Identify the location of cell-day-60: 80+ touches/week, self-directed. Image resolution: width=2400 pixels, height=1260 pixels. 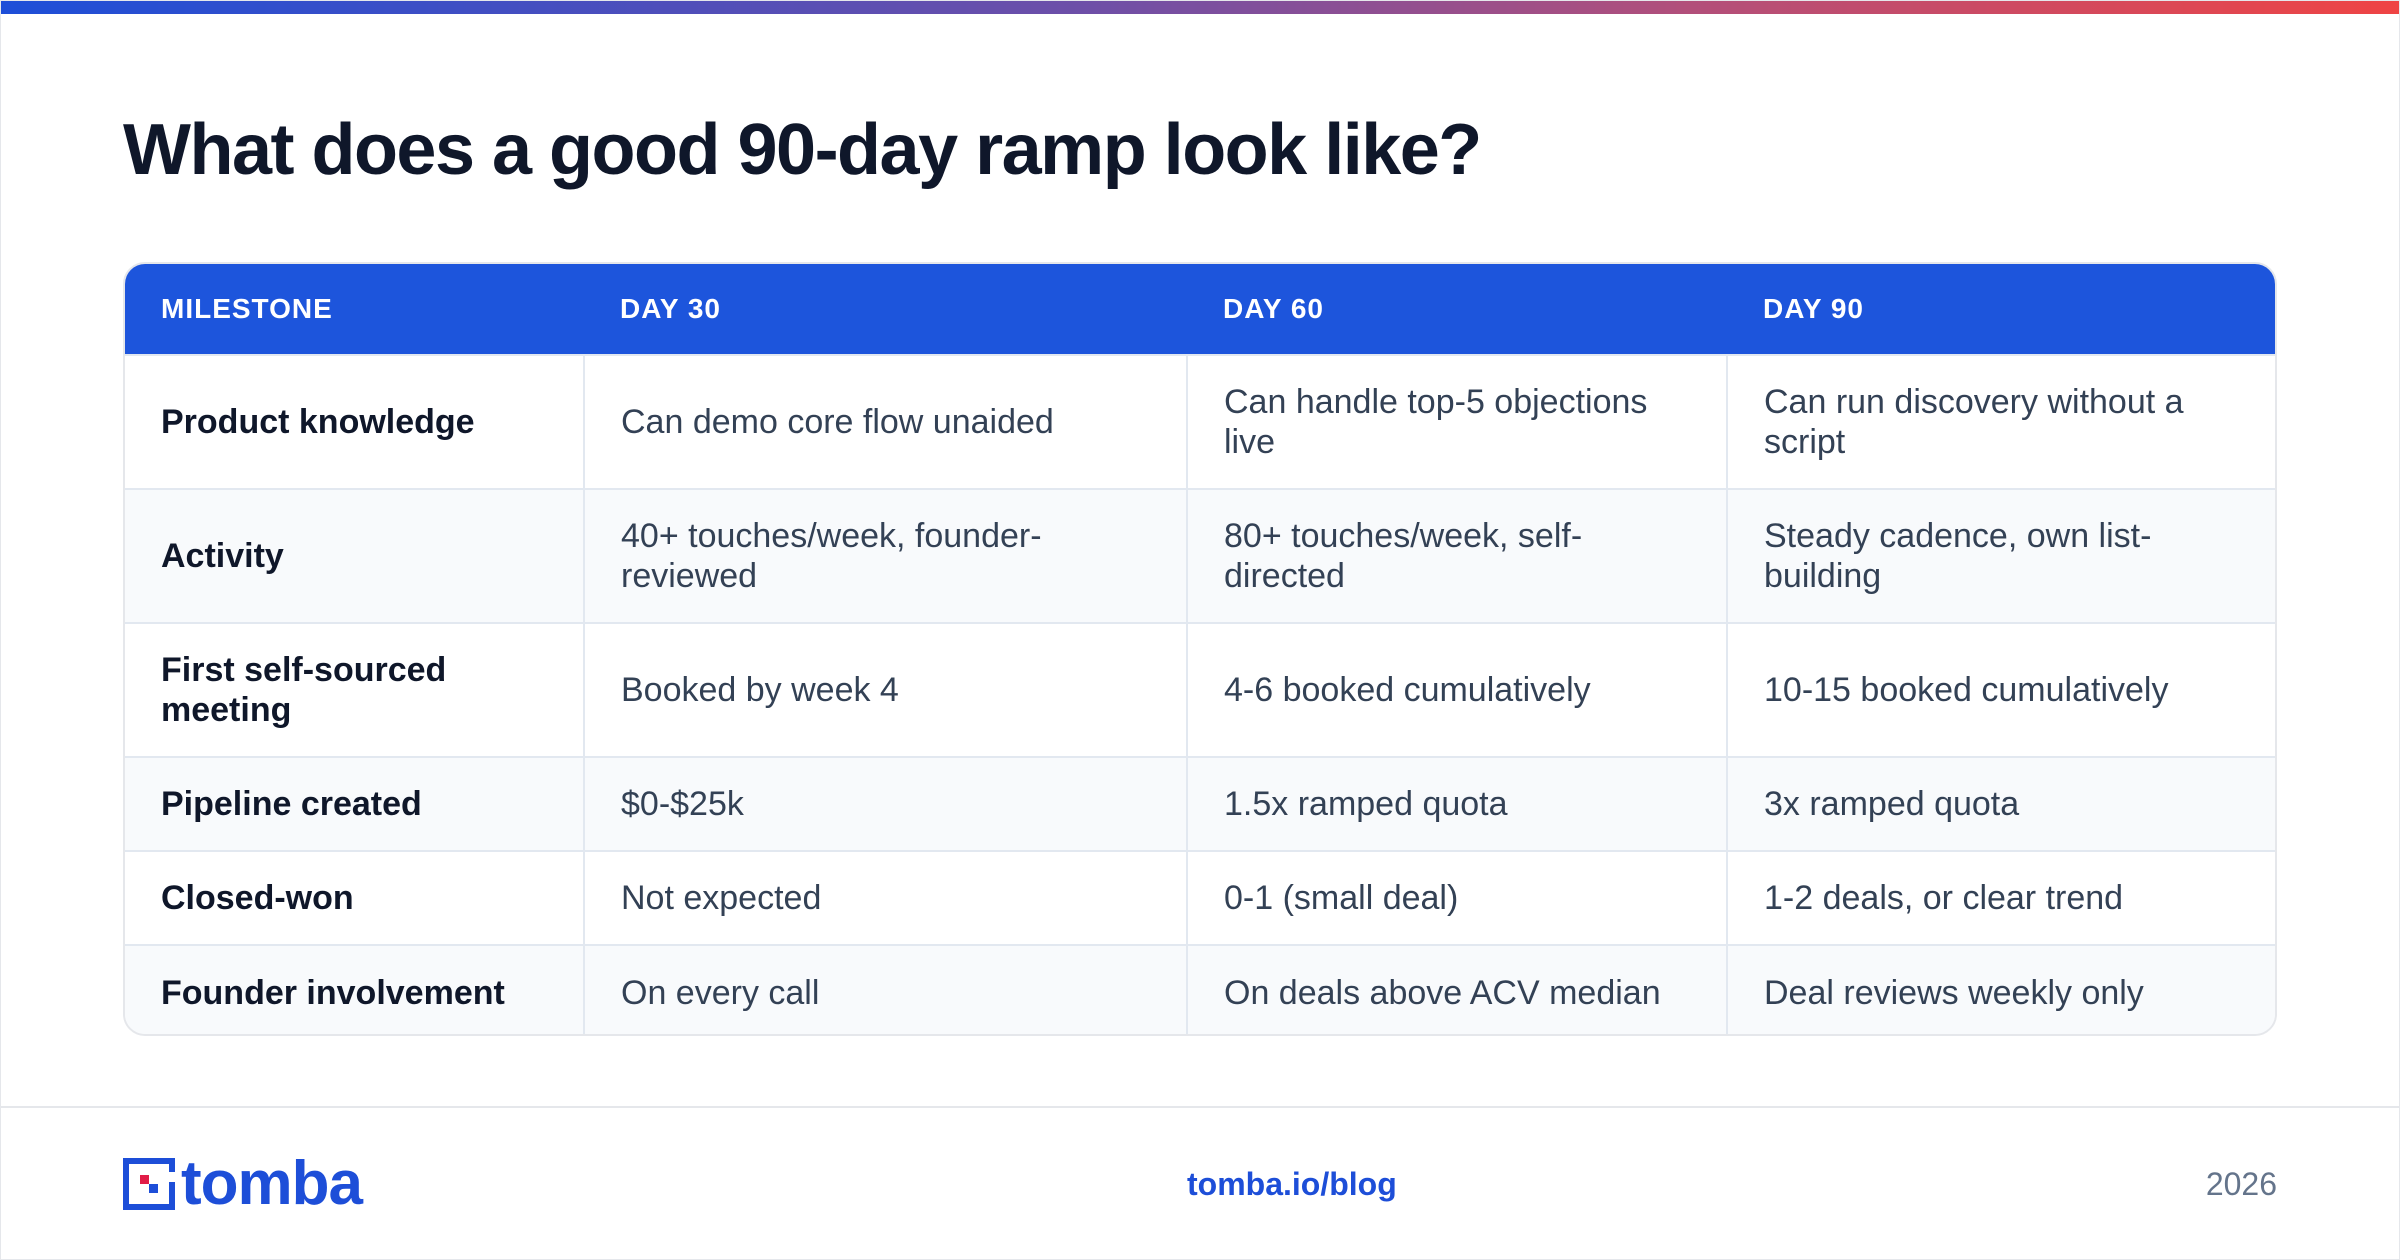
(1456, 555).